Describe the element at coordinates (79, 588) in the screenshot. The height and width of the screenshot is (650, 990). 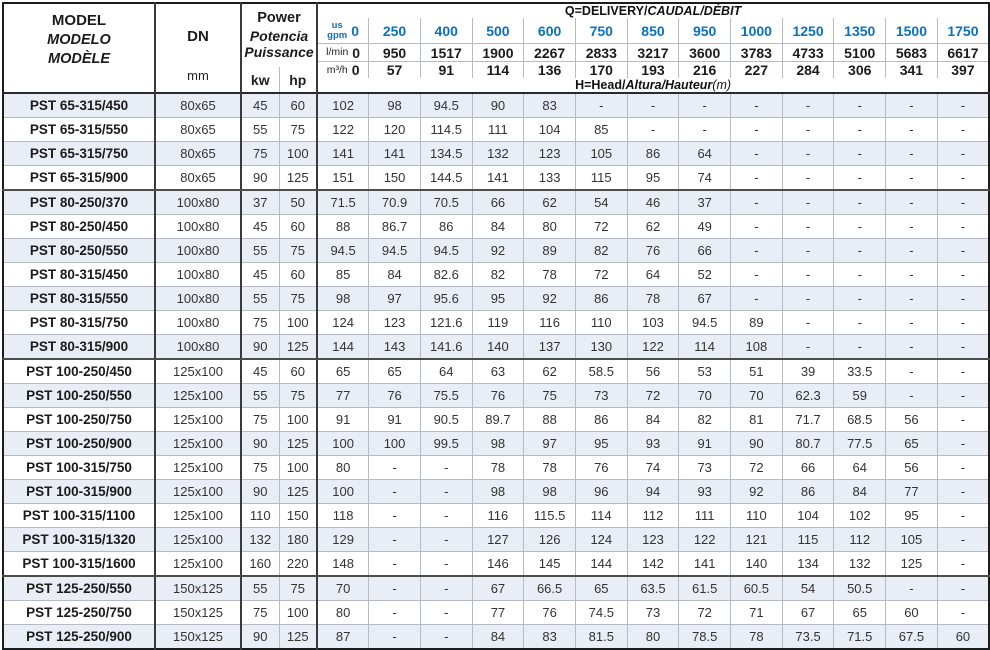
I see `model-cell: PST 125-250/550` at that location.